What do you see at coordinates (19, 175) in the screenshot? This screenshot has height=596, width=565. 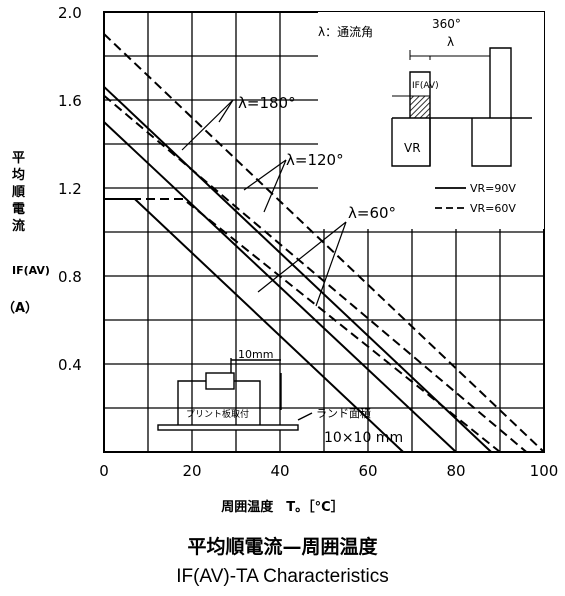 I see `y-axis-label-char-2: 均` at bounding box center [19, 175].